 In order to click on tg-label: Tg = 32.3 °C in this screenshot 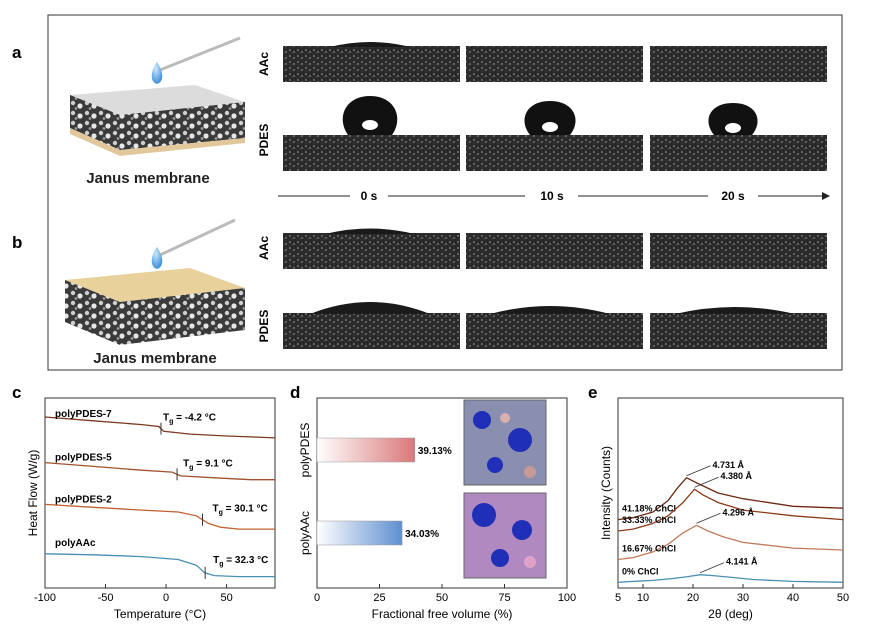, I will do `click(240, 561)`.